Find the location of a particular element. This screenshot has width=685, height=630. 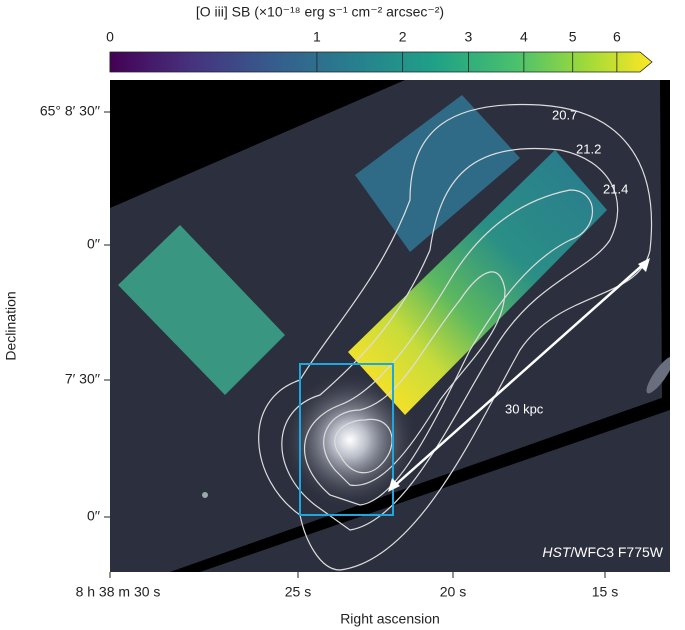

colorbar is located at coordinates (381, 62).